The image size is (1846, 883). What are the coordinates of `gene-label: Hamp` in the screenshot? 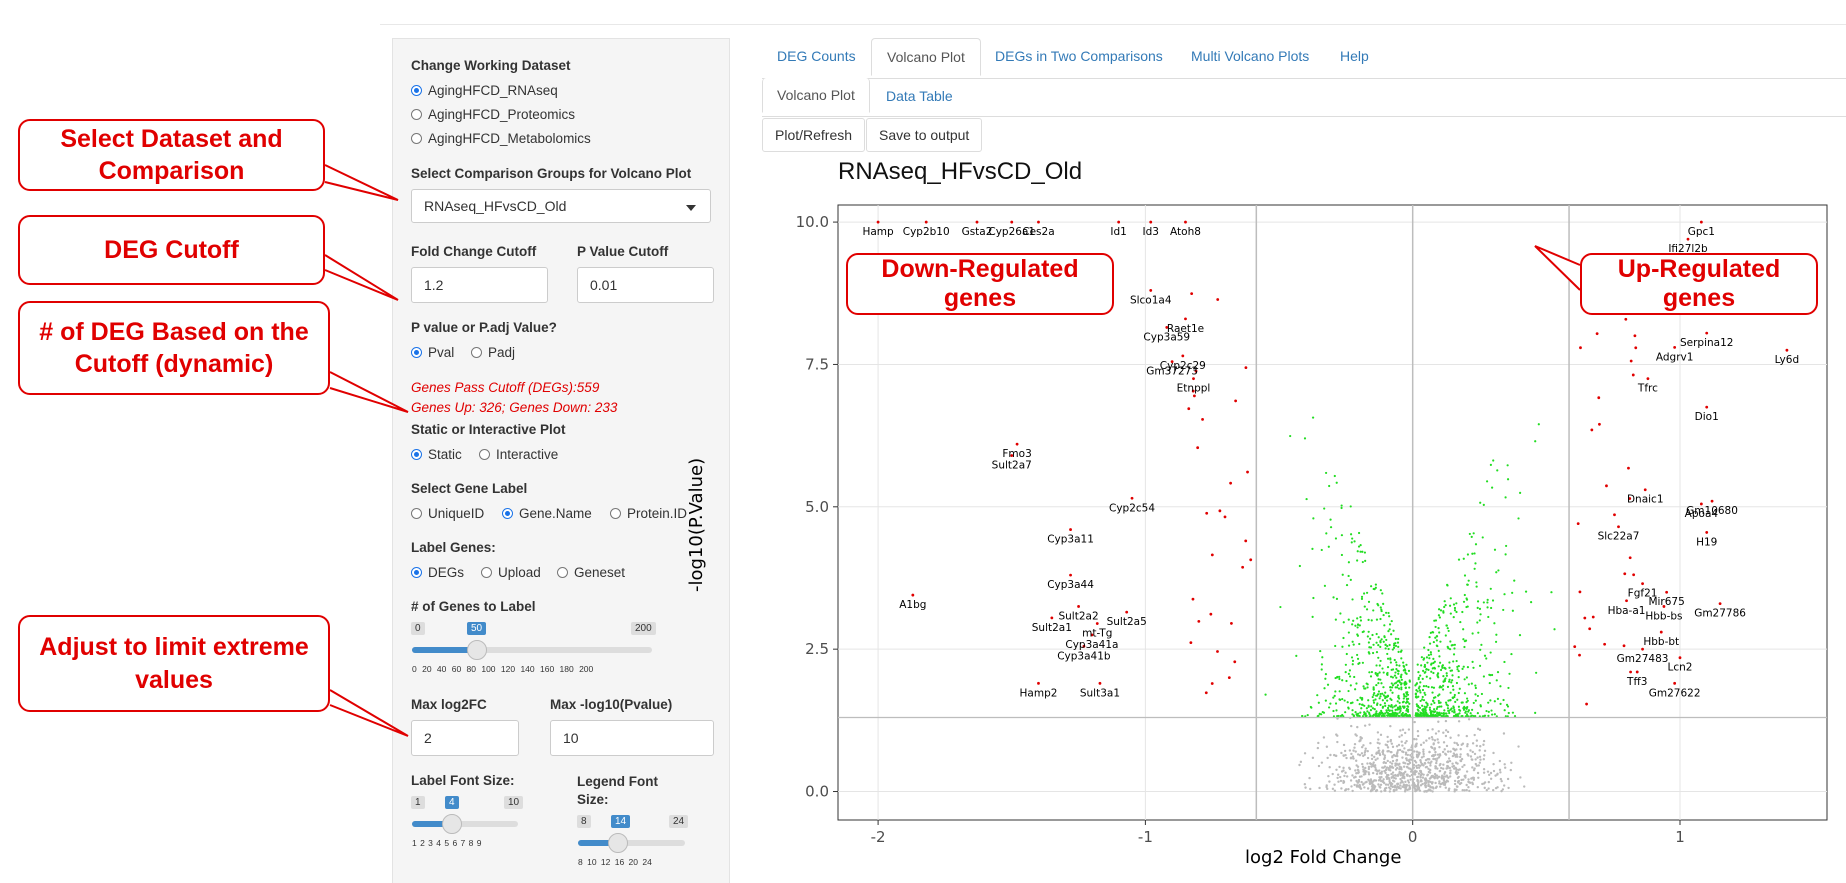 It's located at (878, 232).